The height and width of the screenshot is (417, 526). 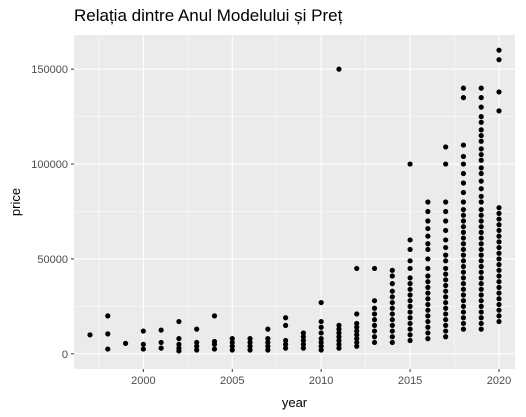 I want to click on y-tick-label: 50000, so click(x=52, y=260).